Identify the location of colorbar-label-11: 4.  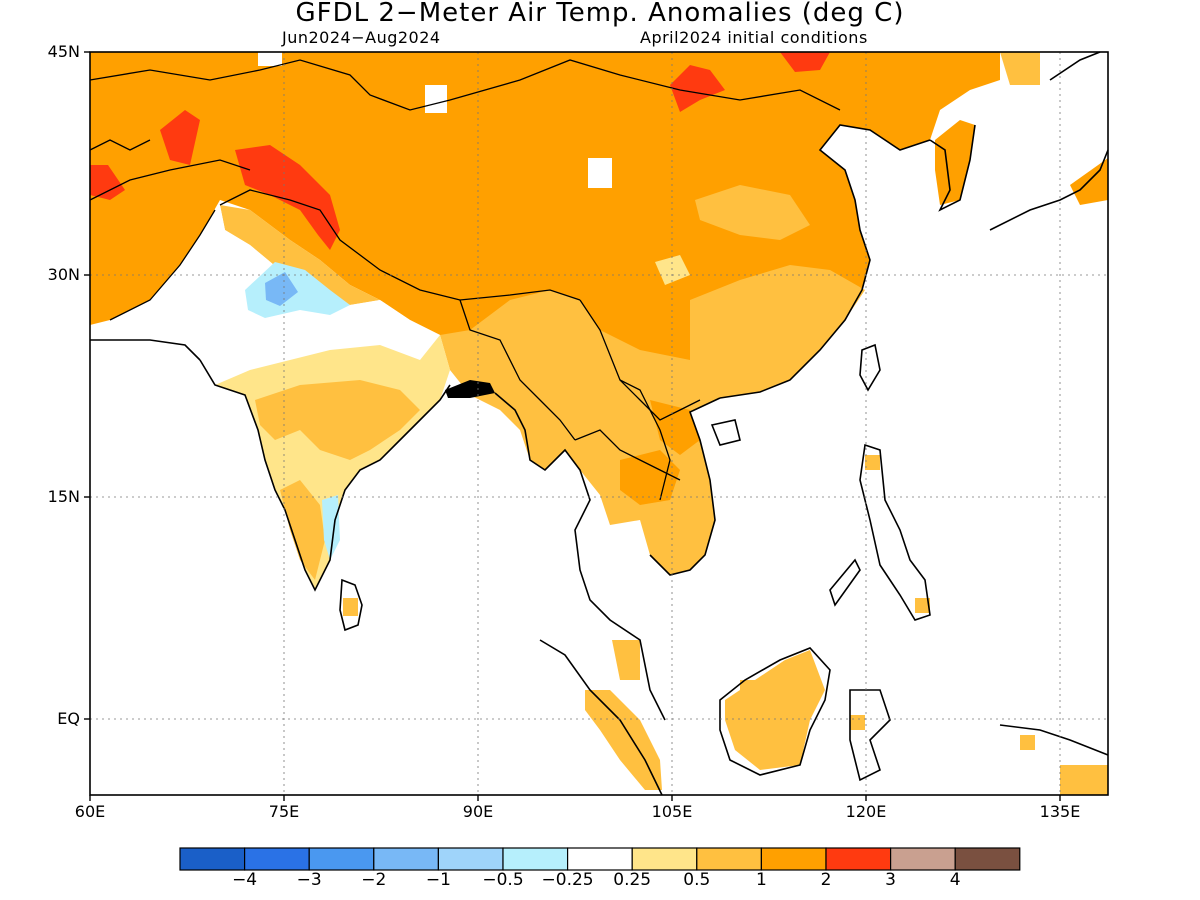
(955, 880).